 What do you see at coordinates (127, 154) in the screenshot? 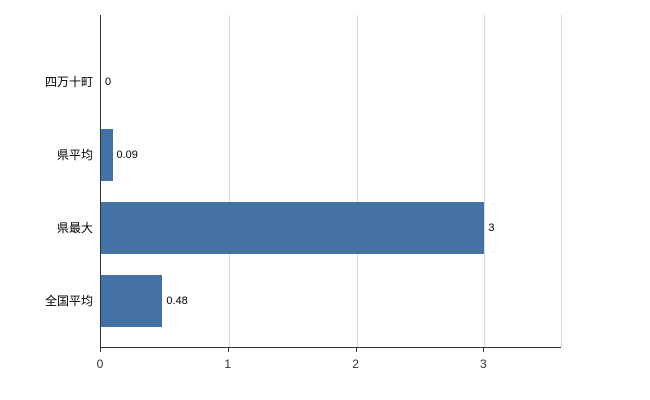
I see `value-label: 0.09` at bounding box center [127, 154].